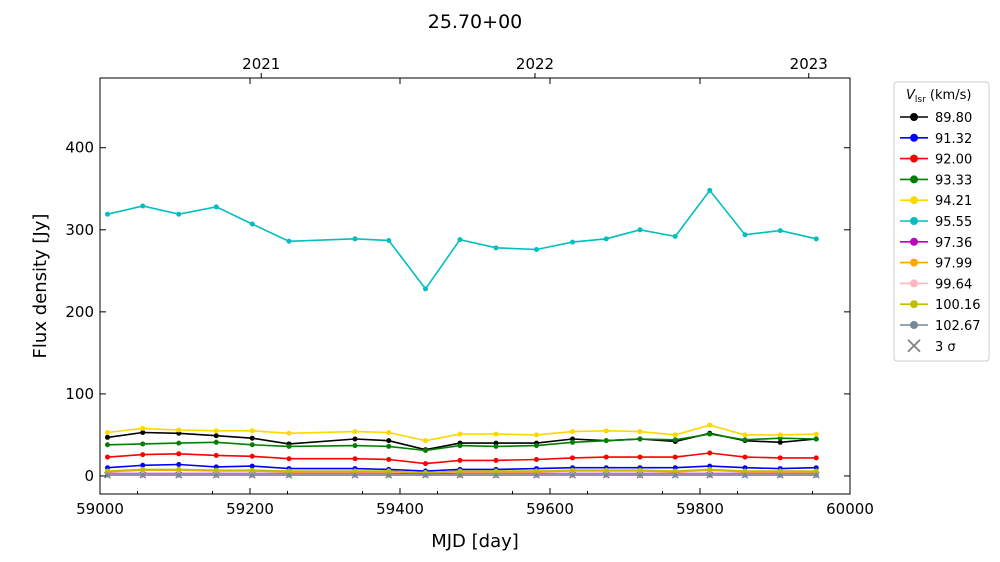 The height and width of the screenshot is (562, 1000). What do you see at coordinates (261, 64) in the screenshot?
I see `year-tick-label: 2021` at bounding box center [261, 64].